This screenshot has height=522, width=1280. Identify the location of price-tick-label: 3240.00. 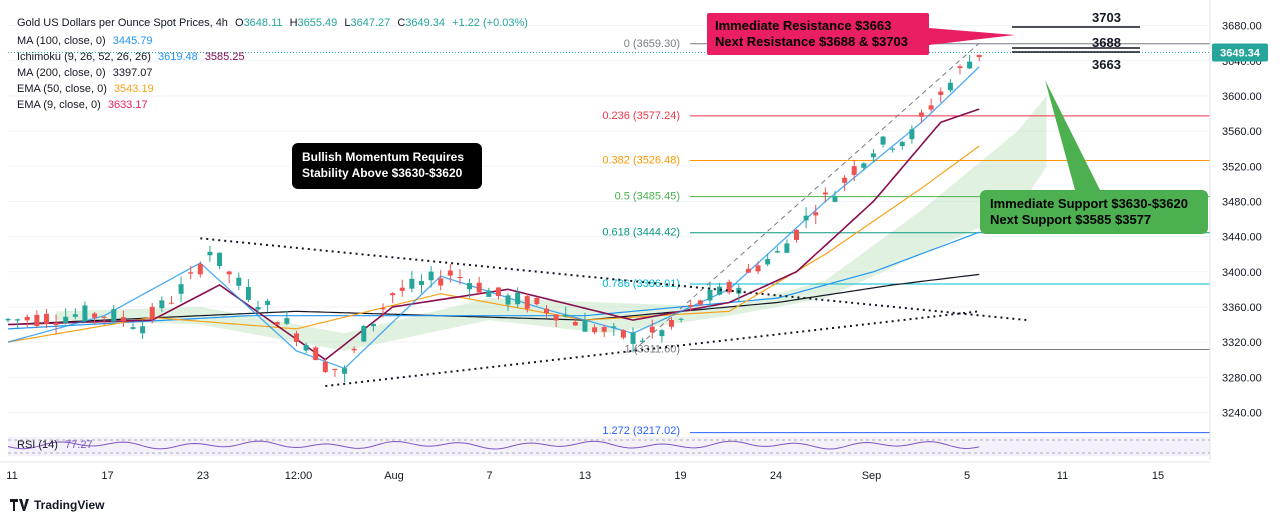
(1242, 413).